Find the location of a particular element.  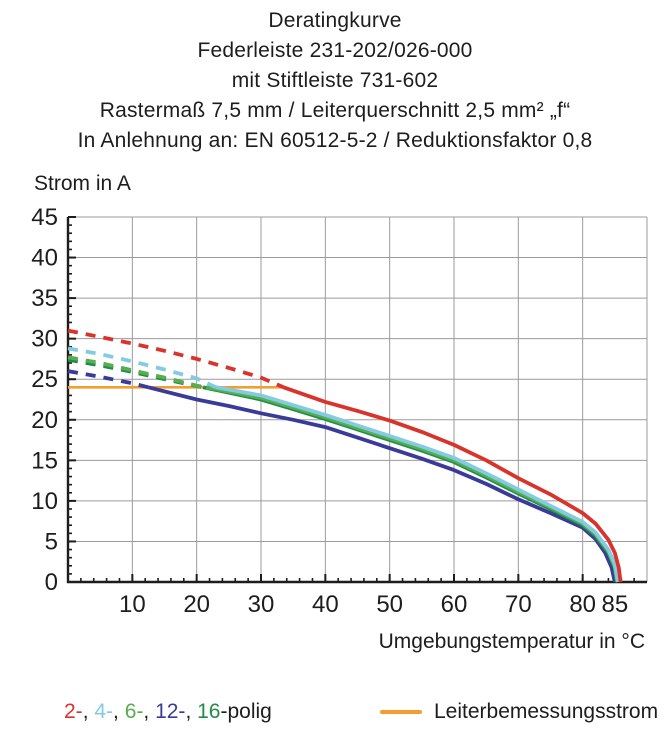

x-tick-label: 85 is located at coordinates (614, 604).